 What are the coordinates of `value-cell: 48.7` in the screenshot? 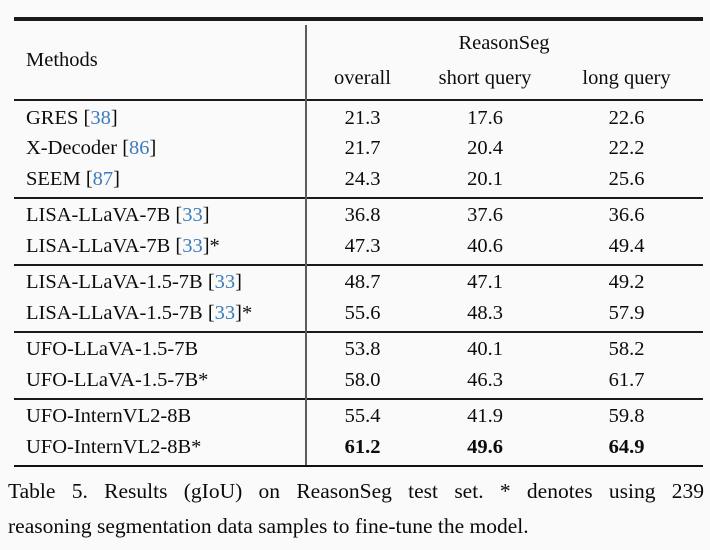 It's located at (362, 282).